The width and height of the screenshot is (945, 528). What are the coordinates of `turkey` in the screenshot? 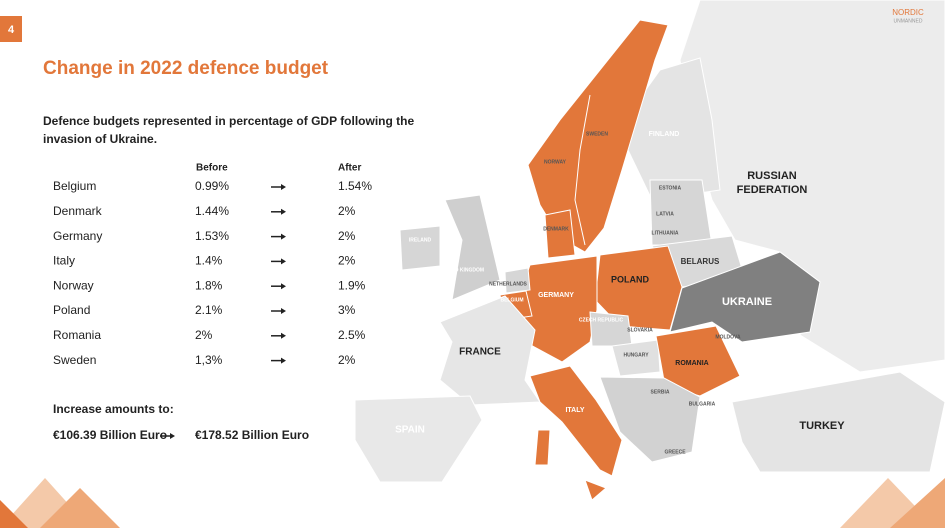 It's located at (838, 422).